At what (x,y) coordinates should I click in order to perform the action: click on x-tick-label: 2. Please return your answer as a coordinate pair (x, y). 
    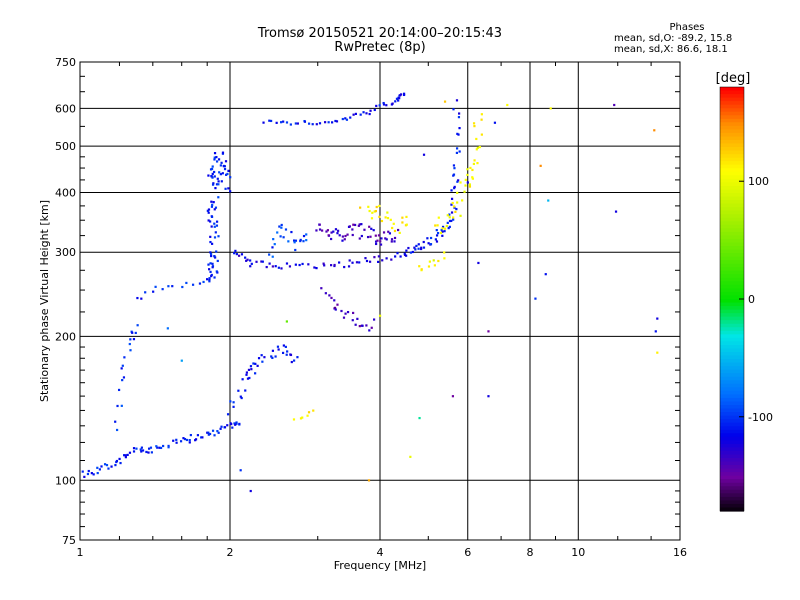
    Looking at the image, I should click on (230, 552).